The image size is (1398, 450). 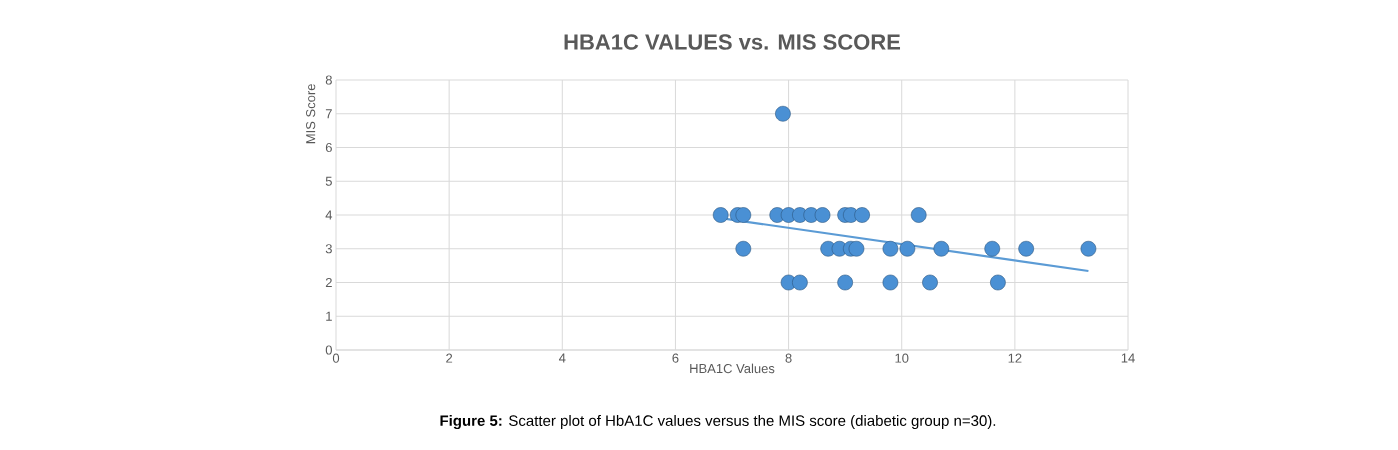 I want to click on y-tick-label: 3, so click(x=328, y=249).